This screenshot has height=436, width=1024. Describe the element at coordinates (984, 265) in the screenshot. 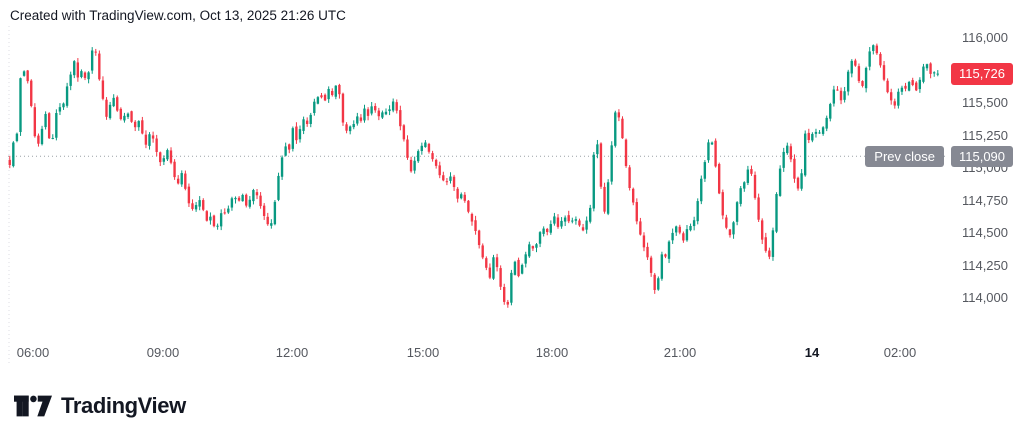

I see `price-axis-label: 114,250` at that location.